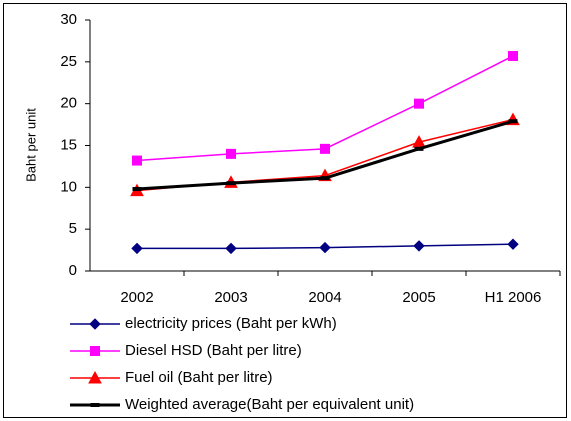 Image resolution: width=571 pixels, height=421 pixels. Describe the element at coordinates (230, 297) in the screenshot. I see `x-tick-label: 2003` at that location.